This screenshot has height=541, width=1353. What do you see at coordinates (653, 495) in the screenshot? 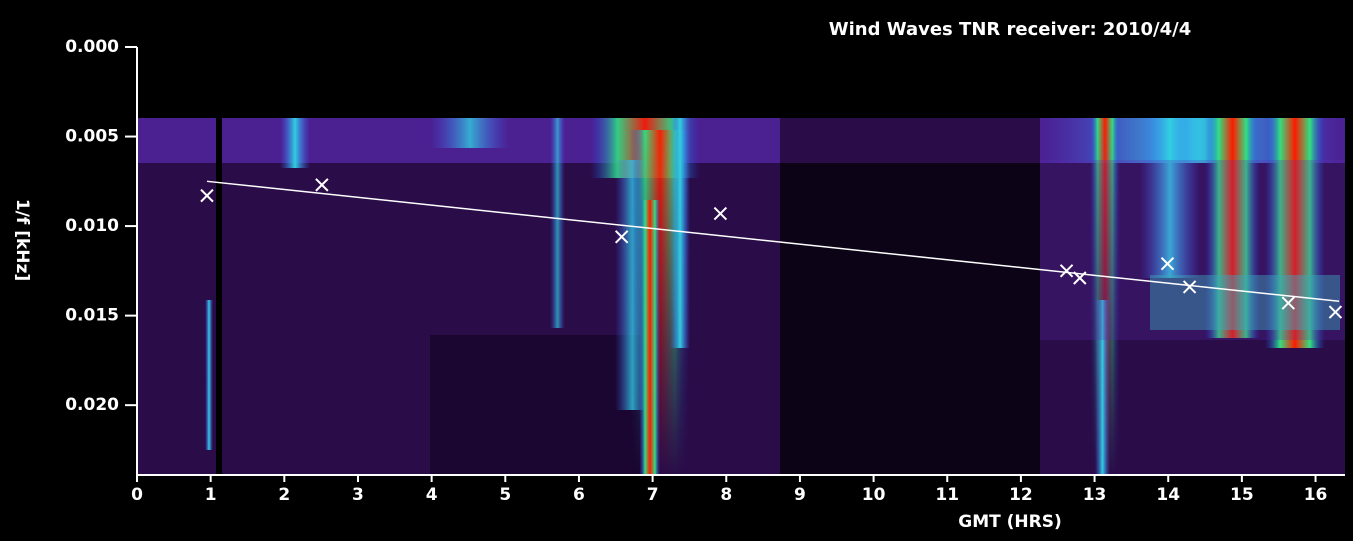
I see `x-tick-label: 7` at bounding box center [653, 495].